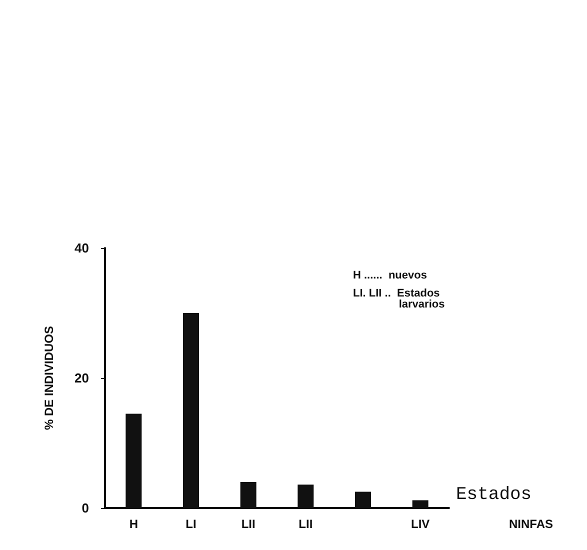 This screenshot has height=550, width=587. Describe the element at coordinates (85, 508) in the screenshot. I see `y-tick-label: 0` at that location.